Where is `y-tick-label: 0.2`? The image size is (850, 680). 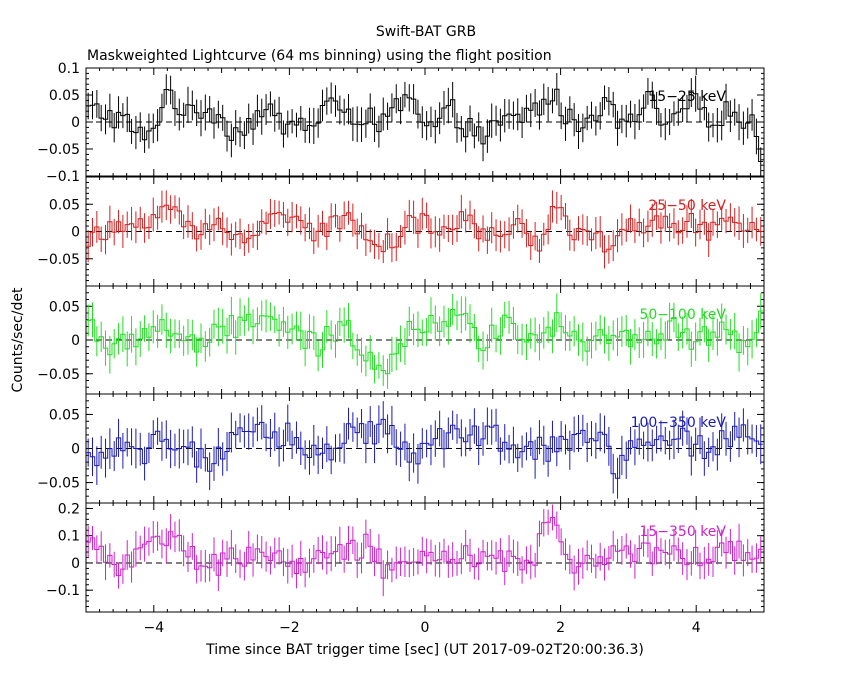
y-tick-label: 0.2 is located at coordinates (69, 509).